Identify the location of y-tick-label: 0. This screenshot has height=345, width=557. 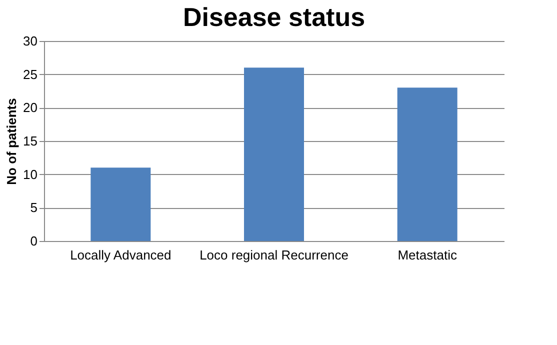
(34, 241).